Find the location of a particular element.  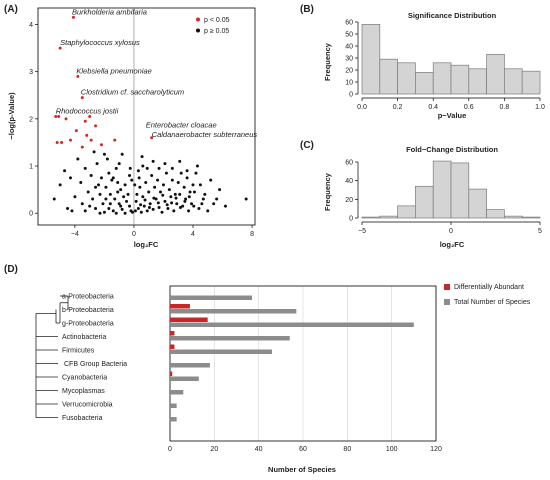

x-tick-label: 120 is located at coordinates (436, 449).